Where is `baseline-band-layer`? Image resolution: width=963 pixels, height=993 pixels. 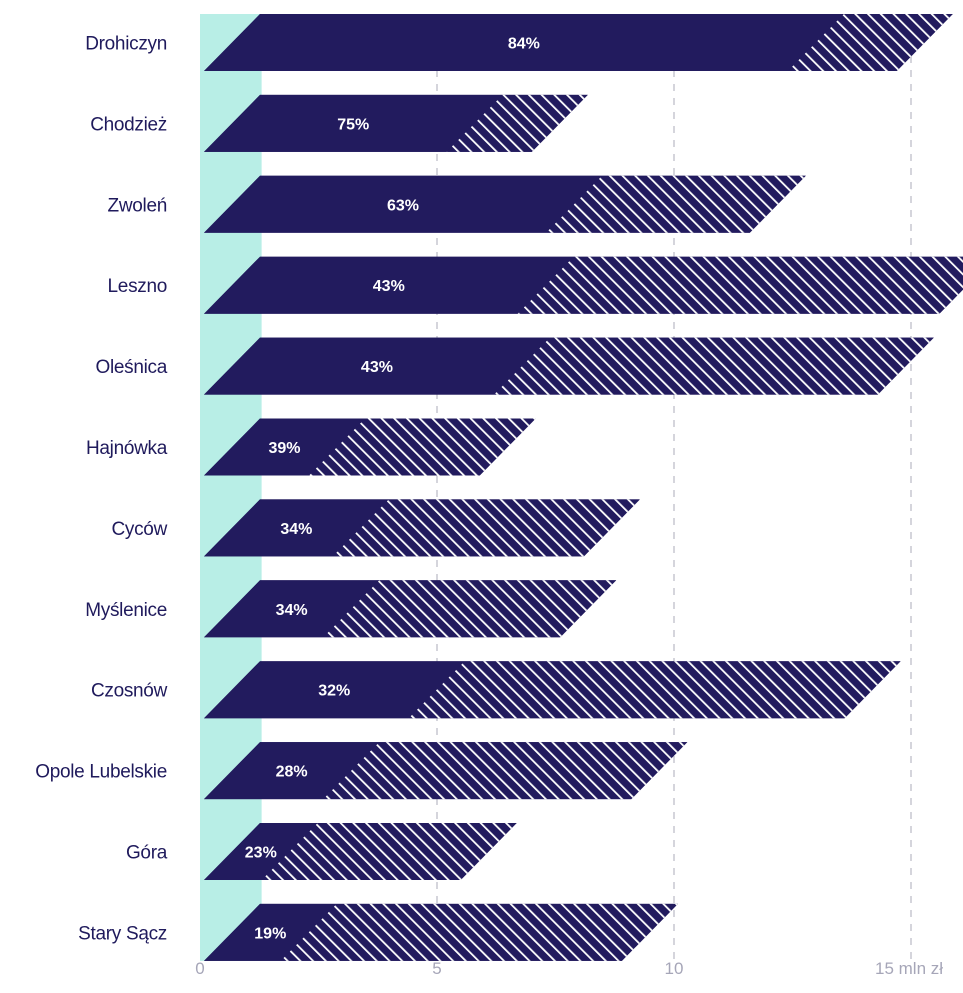 baseline-band-layer is located at coordinates (231, 487).